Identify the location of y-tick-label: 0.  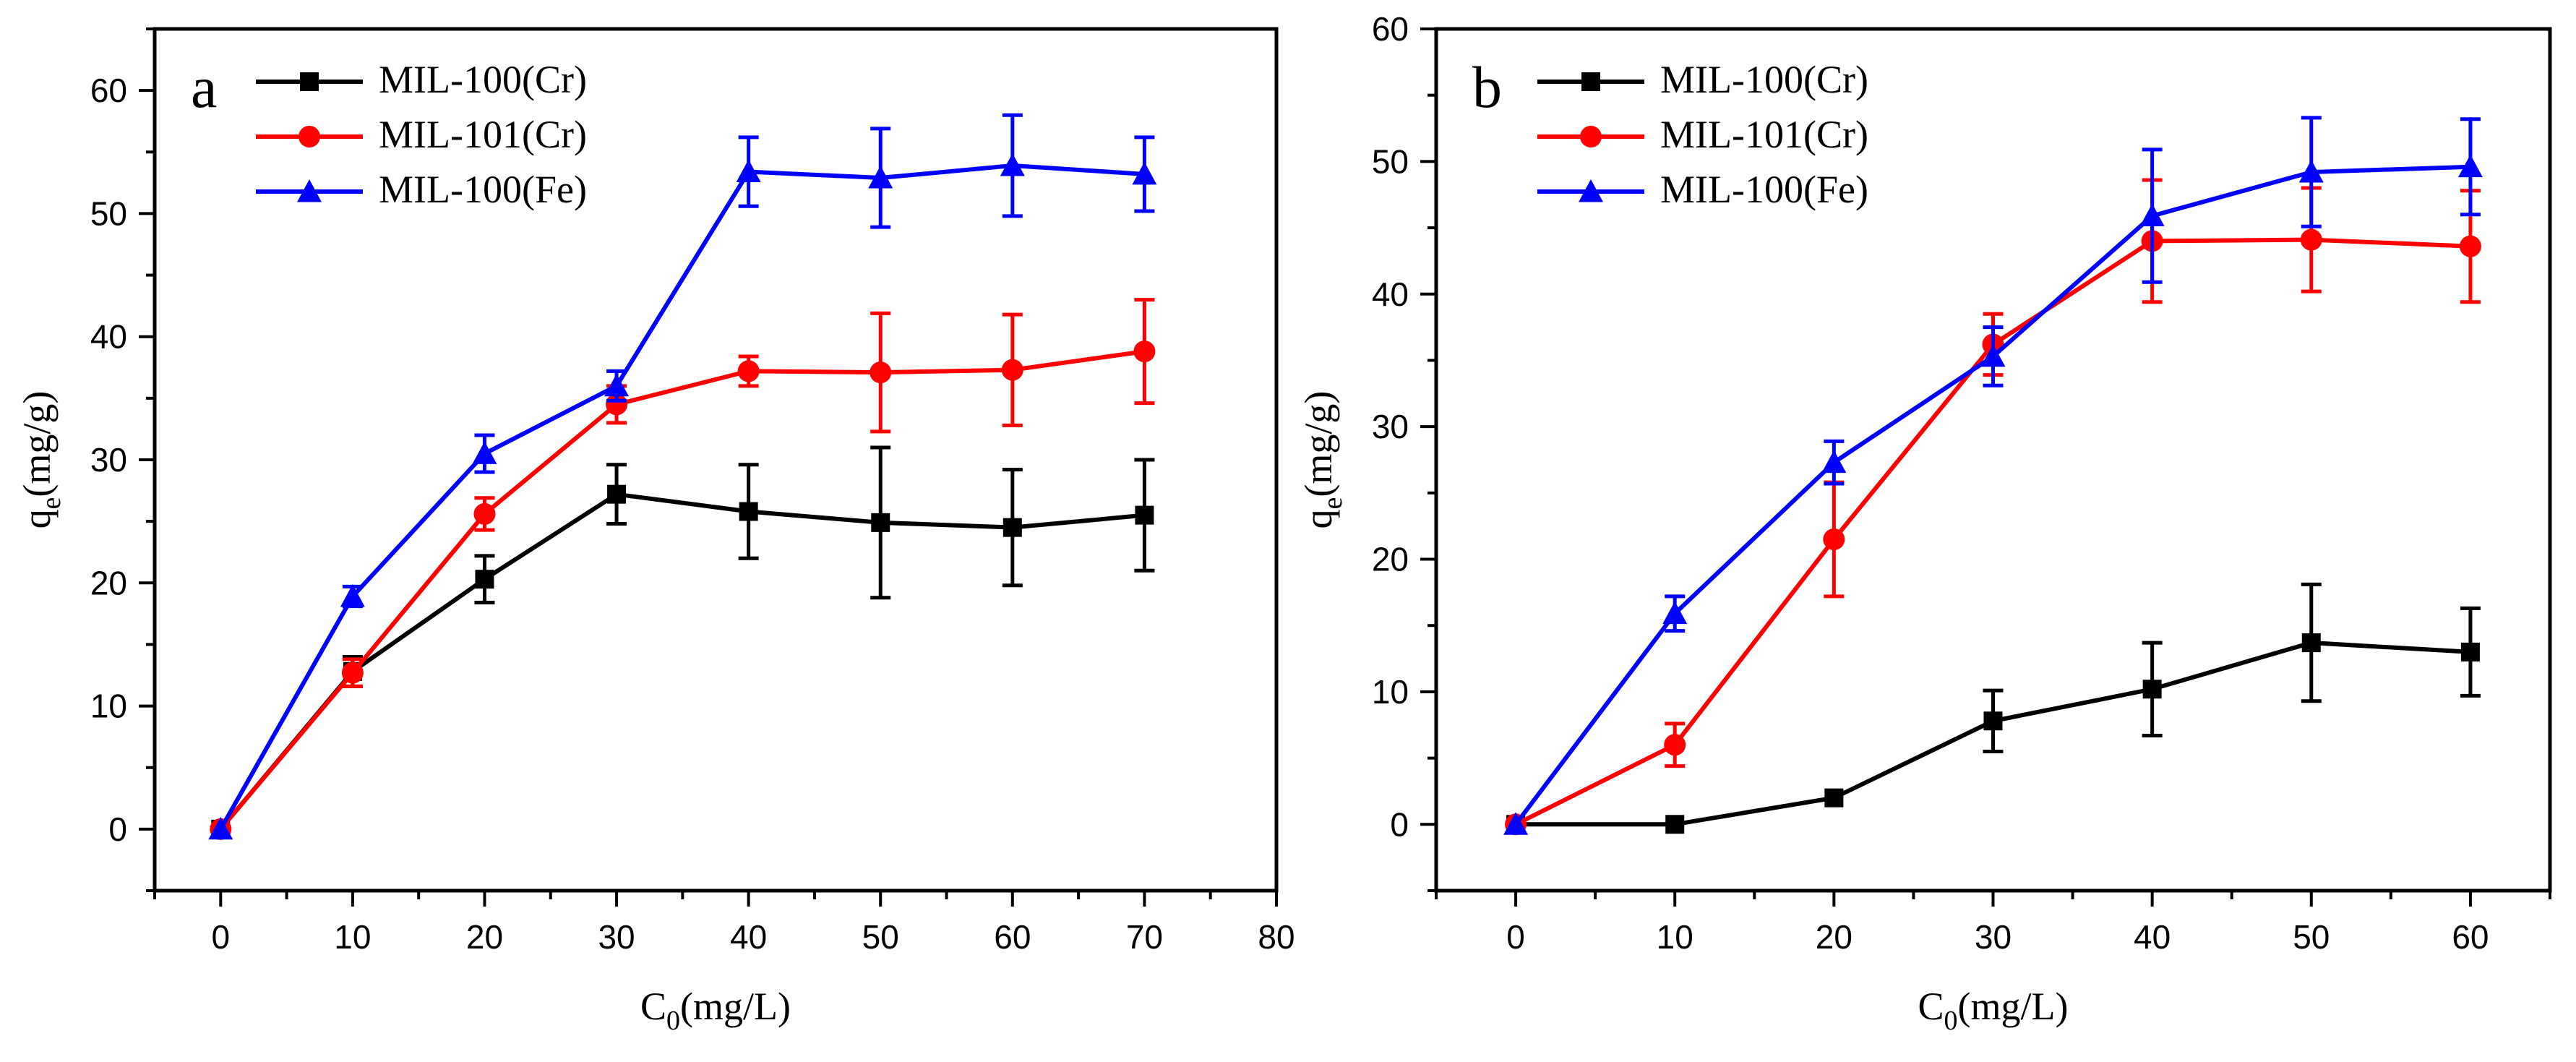
(1400, 824).